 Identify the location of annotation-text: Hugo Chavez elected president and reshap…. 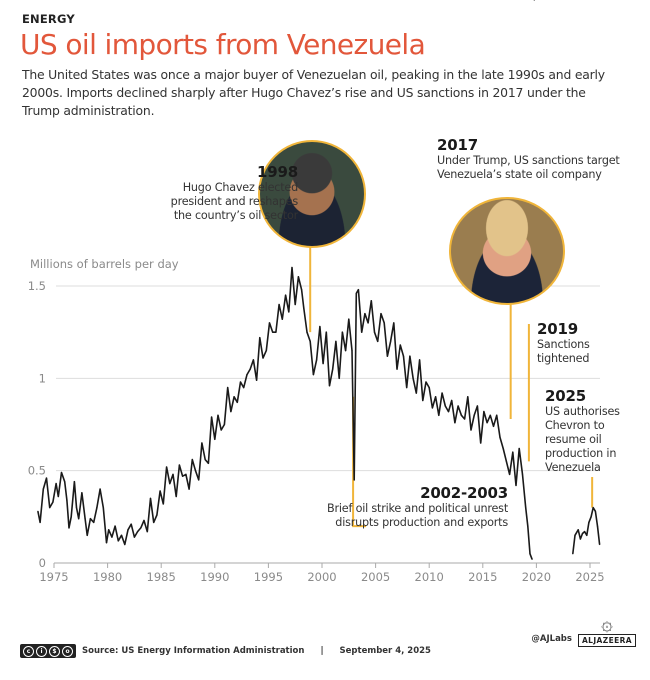
(234, 201).